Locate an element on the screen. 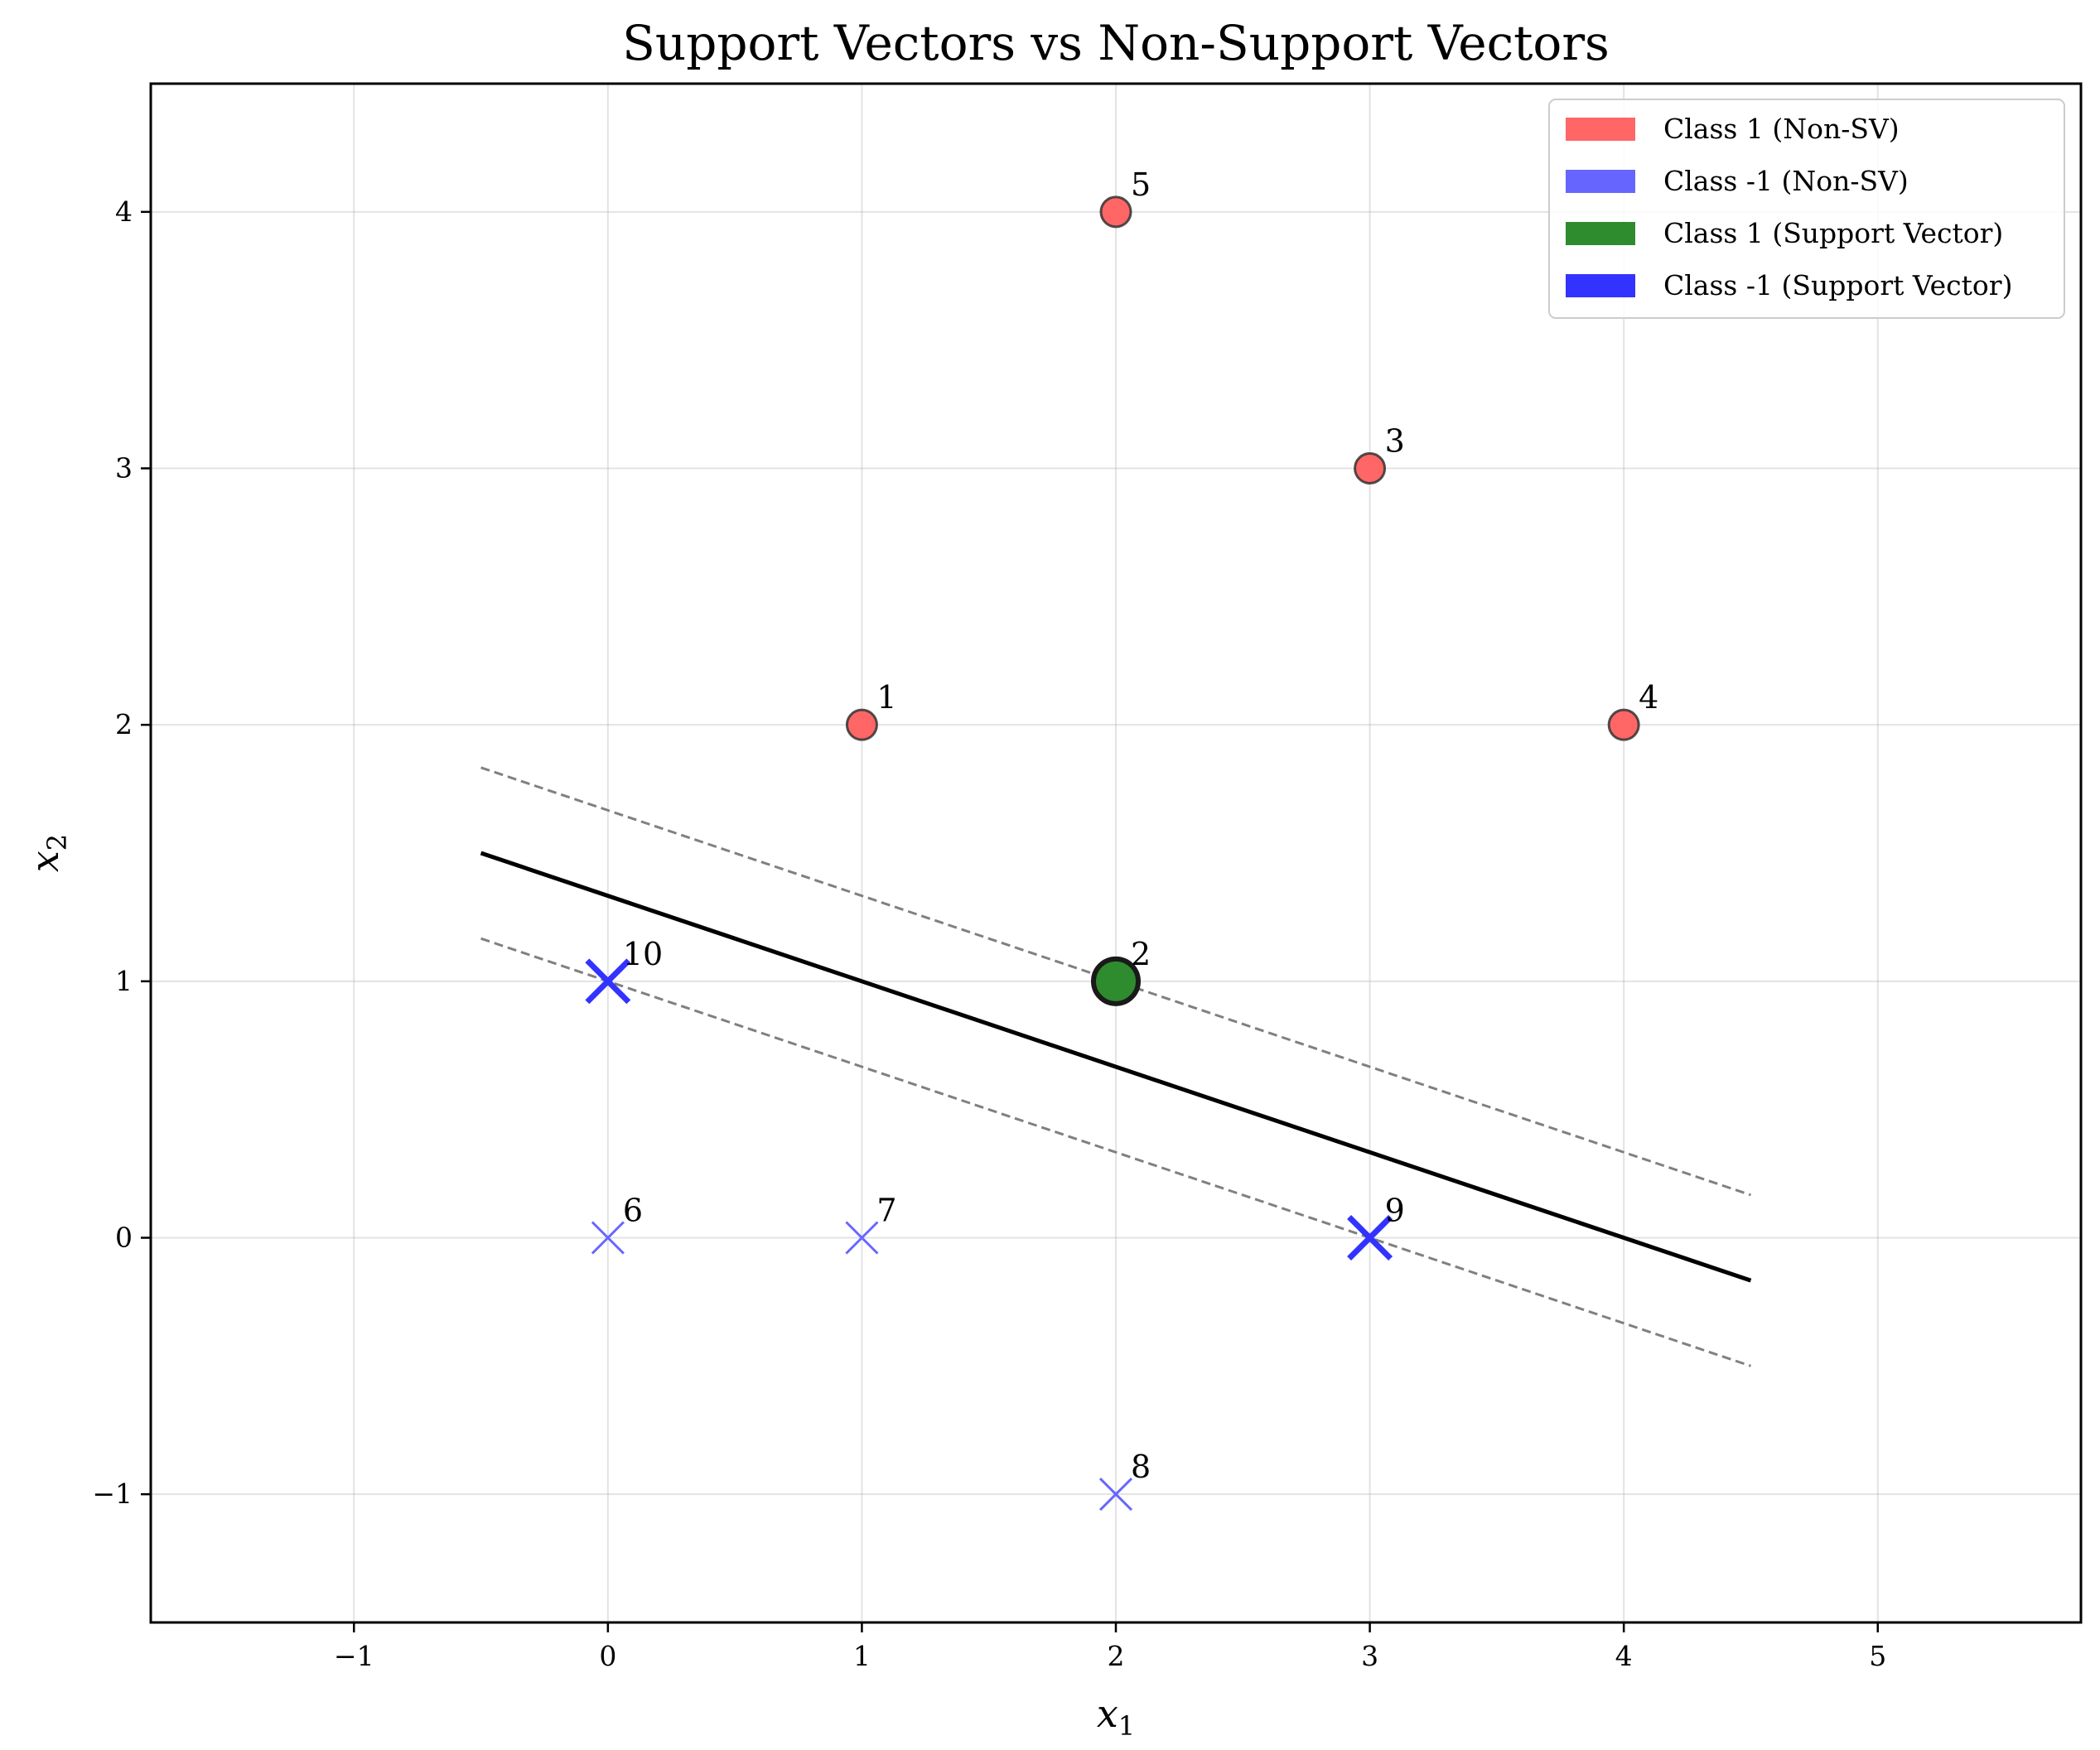 Image resolution: width=2100 pixels, height=1750 pixels. point-label-3: 3 is located at coordinates (1395, 441).